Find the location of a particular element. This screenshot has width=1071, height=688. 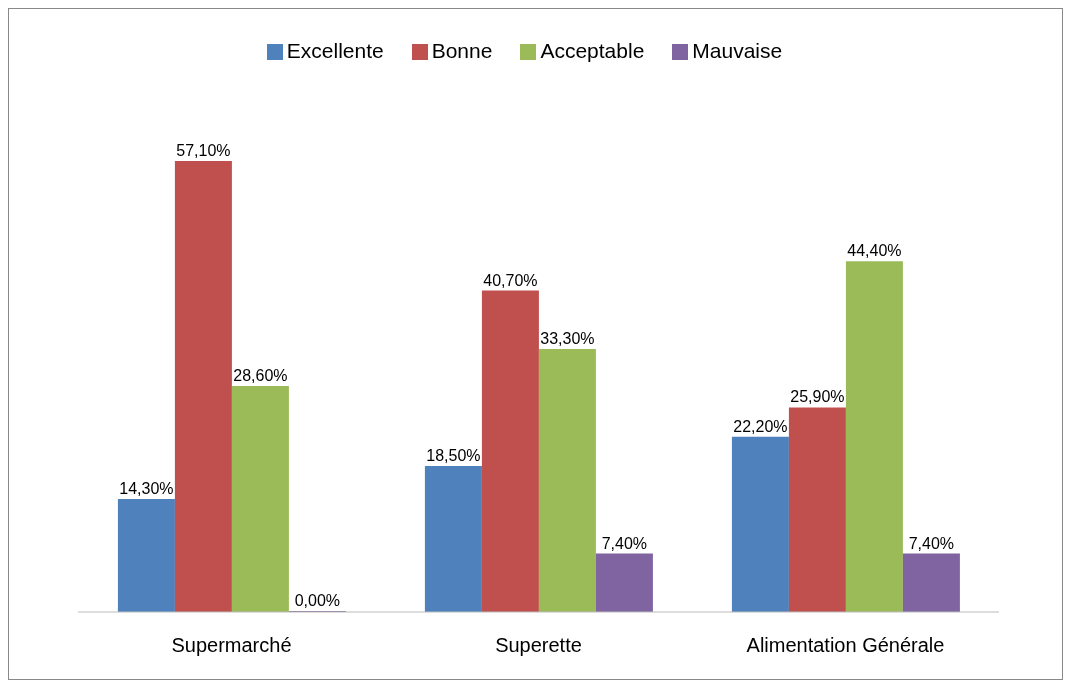

legend-label: Mauvaise is located at coordinates (737, 50).